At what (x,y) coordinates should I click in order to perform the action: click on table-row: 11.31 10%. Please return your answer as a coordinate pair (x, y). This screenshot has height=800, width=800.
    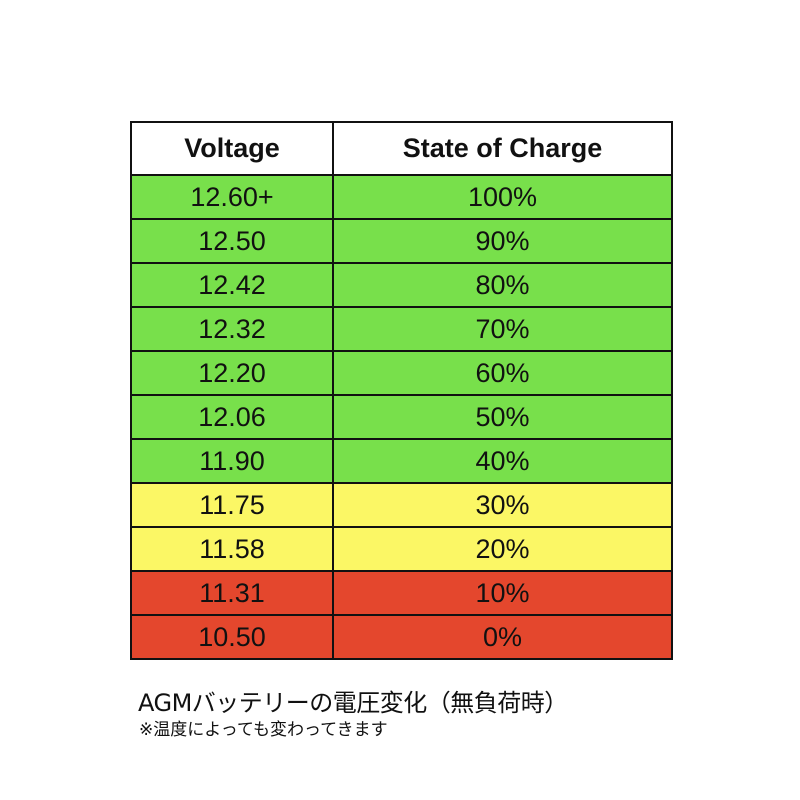
    Looking at the image, I should click on (401, 593).